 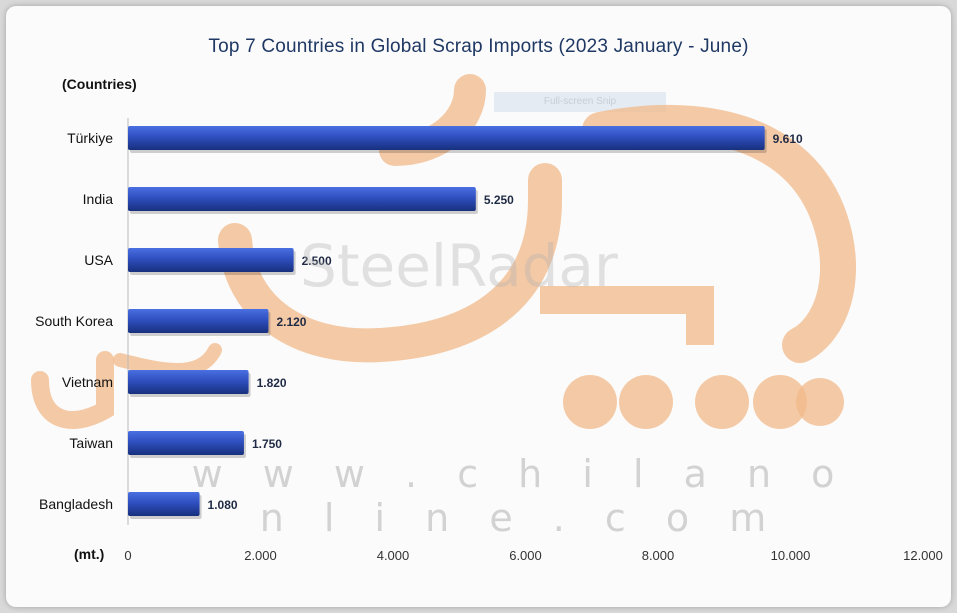 I want to click on snip-overlay-label: Full-screen Snip, so click(x=580, y=102).